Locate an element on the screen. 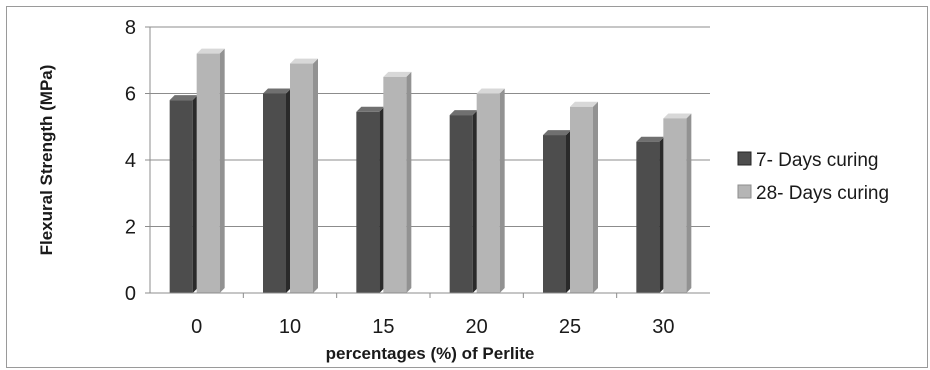 The width and height of the screenshot is (930, 370). legend-swatch-28-days is located at coordinates (744, 191).